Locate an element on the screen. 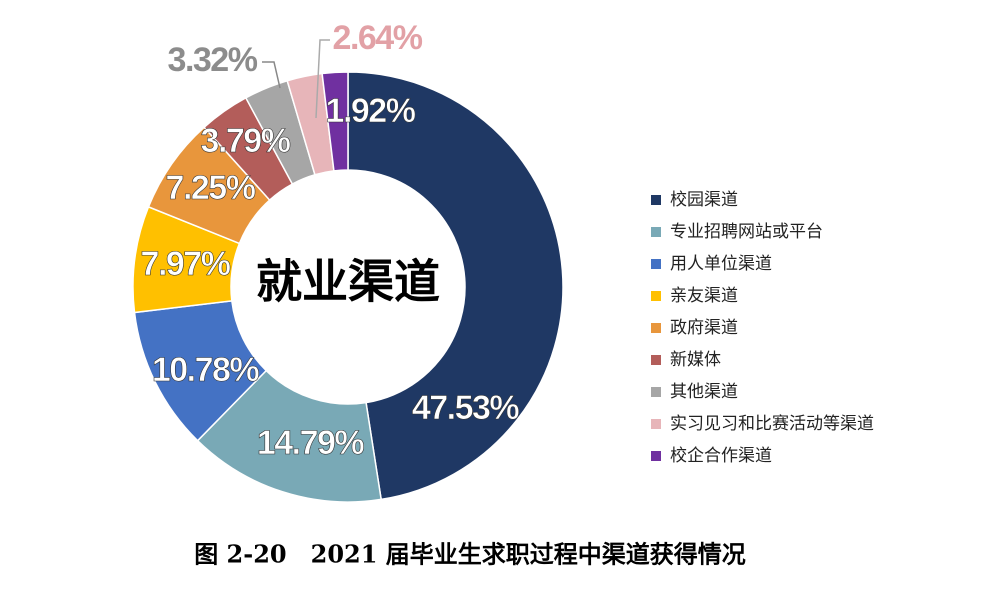  legend-label: 新媒体 is located at coordinates (695, 360).